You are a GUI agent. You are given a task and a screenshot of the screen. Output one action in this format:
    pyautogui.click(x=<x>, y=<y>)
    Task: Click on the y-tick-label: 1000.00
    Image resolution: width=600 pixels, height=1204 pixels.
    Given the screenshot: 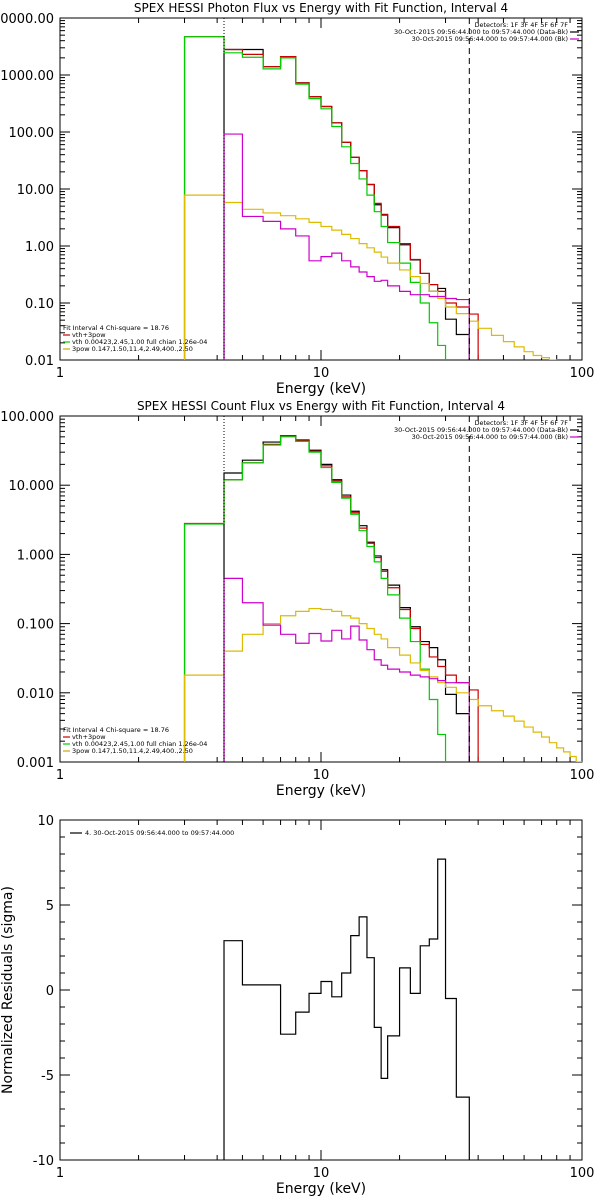 What is the action you would take?
    pyautogui.click(x=27, y=76)
    